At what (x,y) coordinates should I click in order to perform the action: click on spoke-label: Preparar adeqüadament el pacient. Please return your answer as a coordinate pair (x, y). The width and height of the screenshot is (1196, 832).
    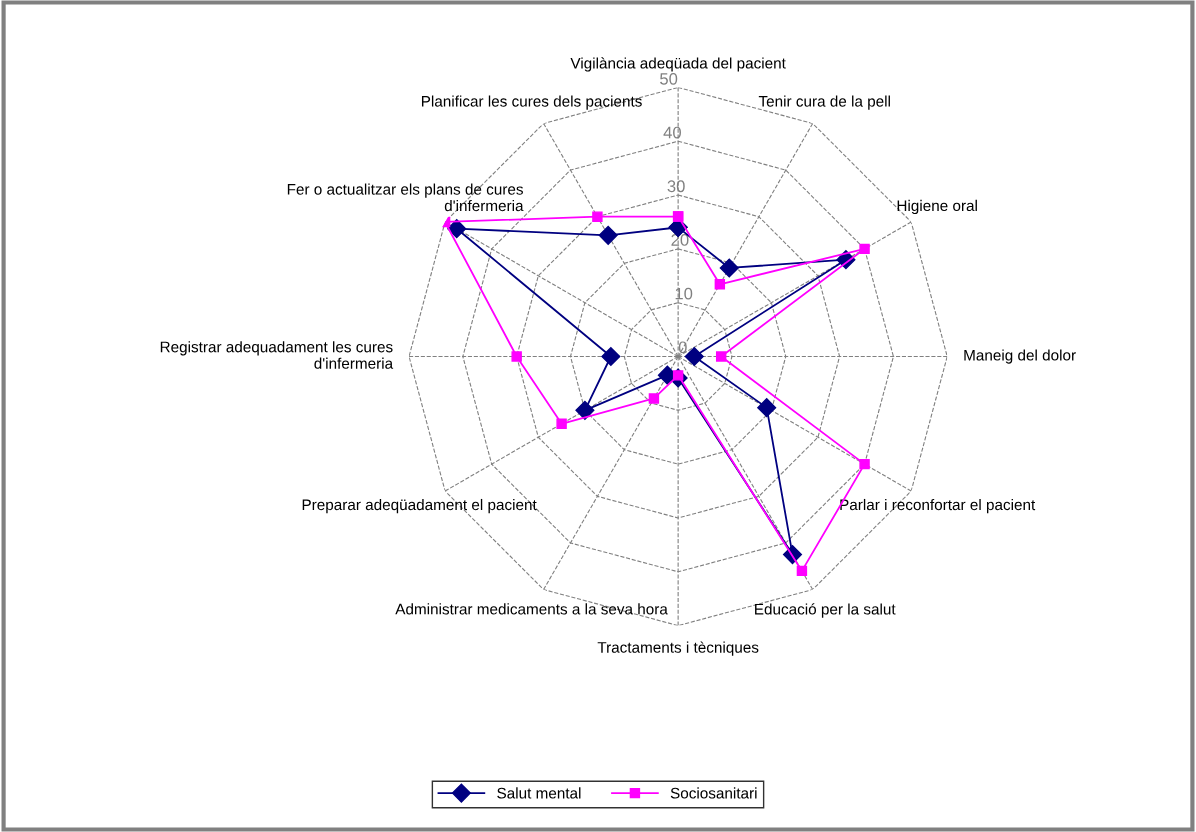
    Looking at the image, I should click on (419, 506).